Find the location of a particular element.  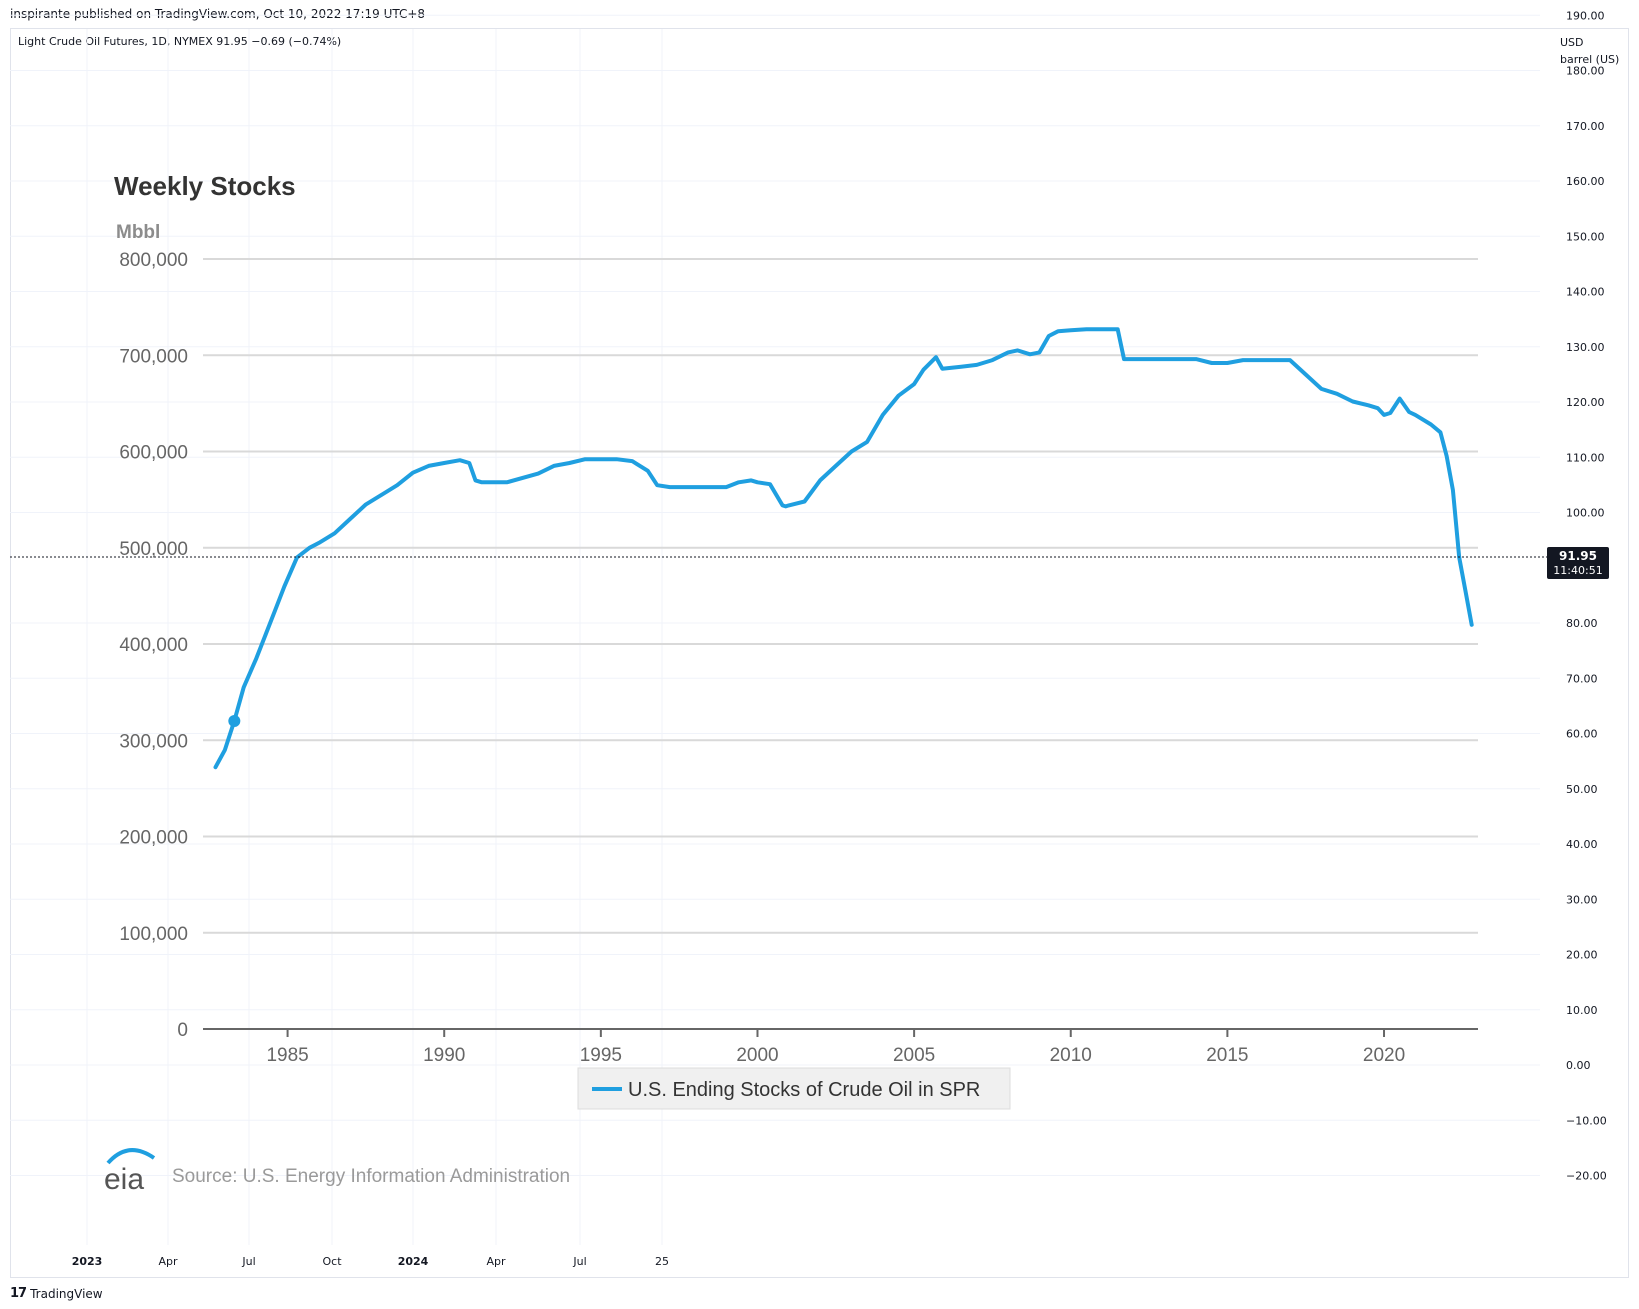

eia-x-tick-label: 2005 is located at coordinates (914, 1055).